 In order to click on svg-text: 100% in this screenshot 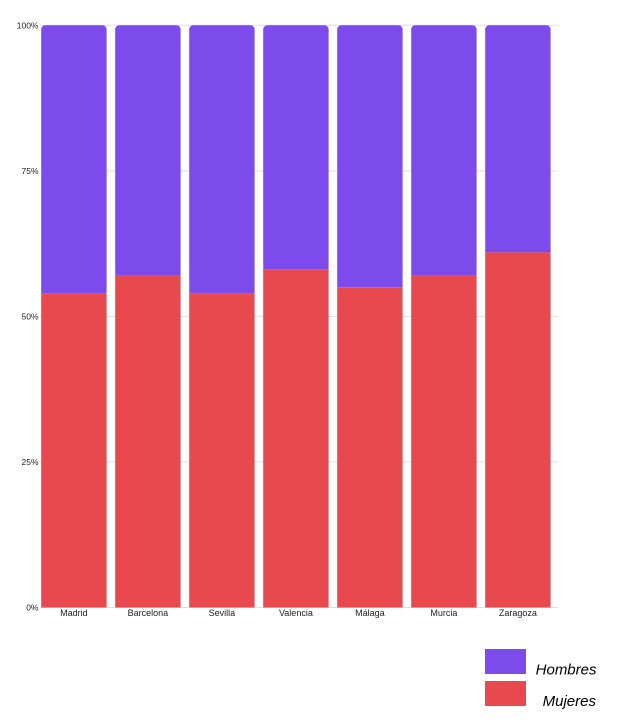, I will do `click(28, 25)`.